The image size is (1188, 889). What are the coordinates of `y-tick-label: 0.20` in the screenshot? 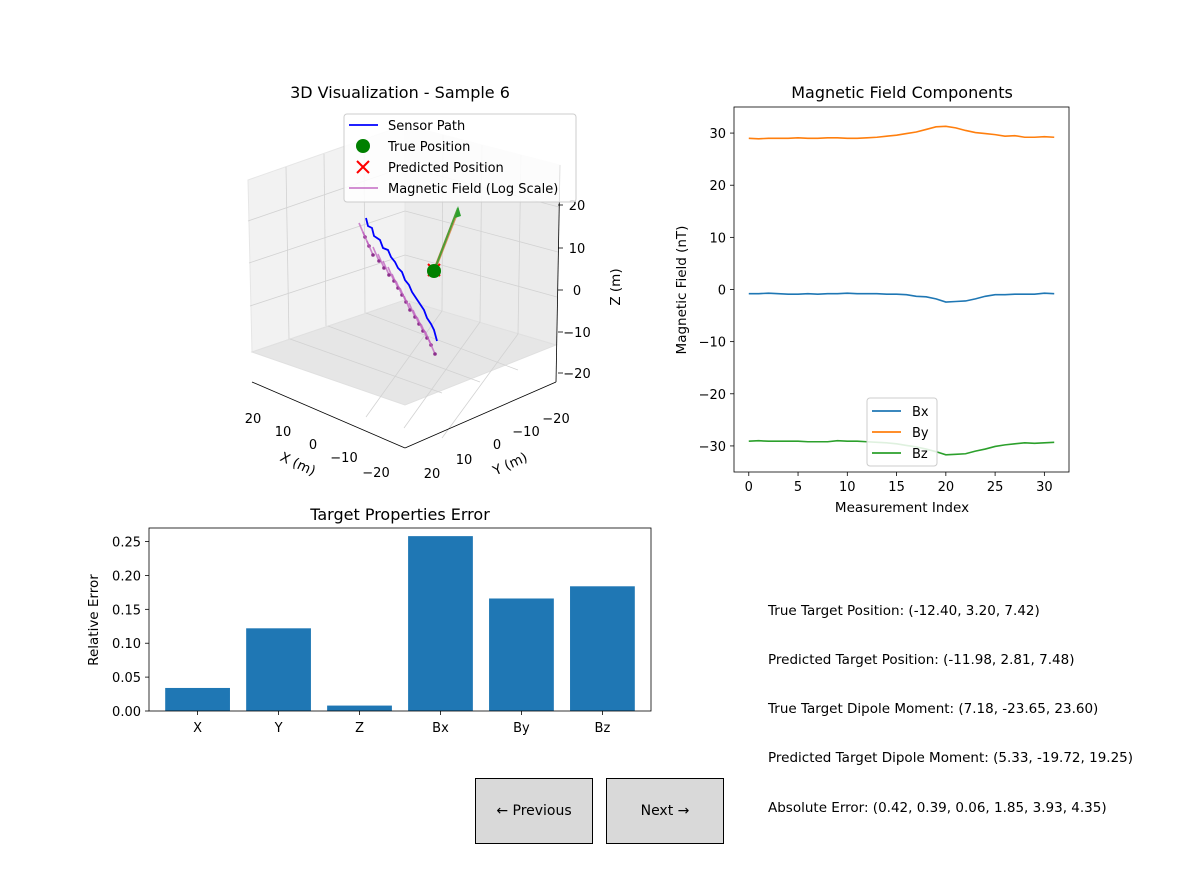 It's located at (126, 576).